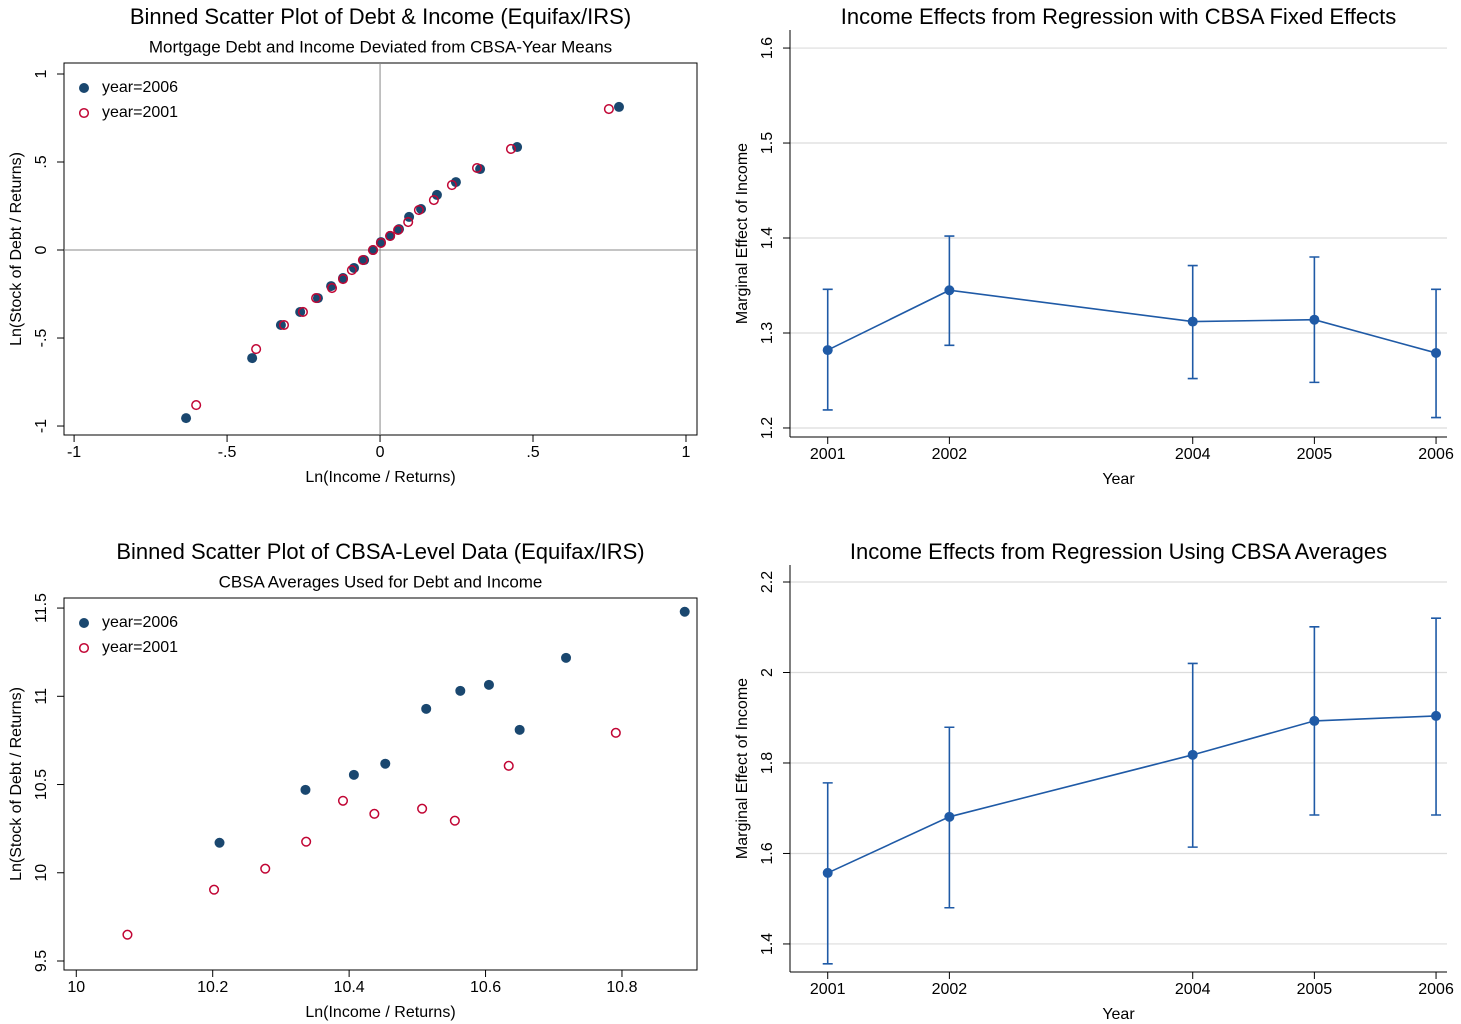 The image size is (1461, 1024). Describe the element at coordinates (41, 426) in the screenshot. I see `y-tick-label: -1` at that location.